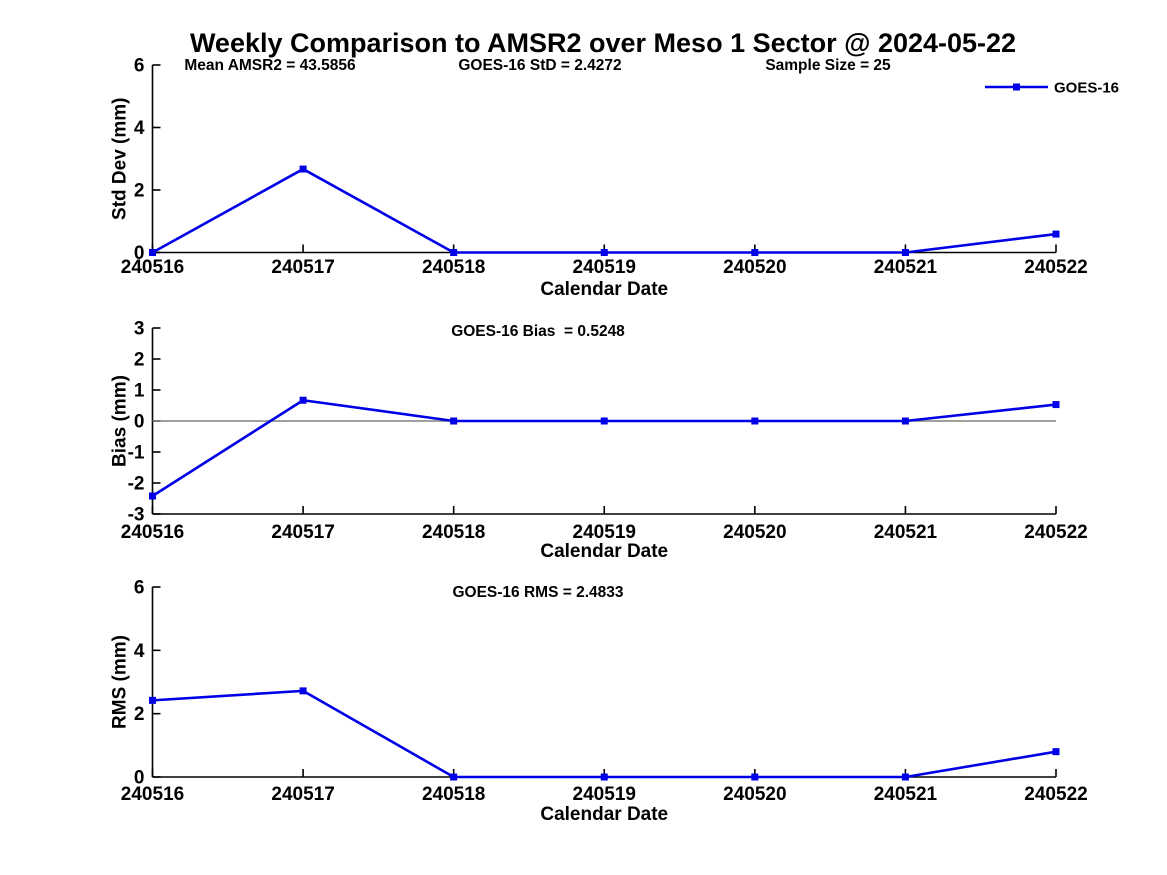 Image resolution: width=1167 pixels, height=875 pixels. What do you see at coordinates (139, 391) in the screenshot?
I see `y-tick-label: 1` at bounding box center [139, 391].